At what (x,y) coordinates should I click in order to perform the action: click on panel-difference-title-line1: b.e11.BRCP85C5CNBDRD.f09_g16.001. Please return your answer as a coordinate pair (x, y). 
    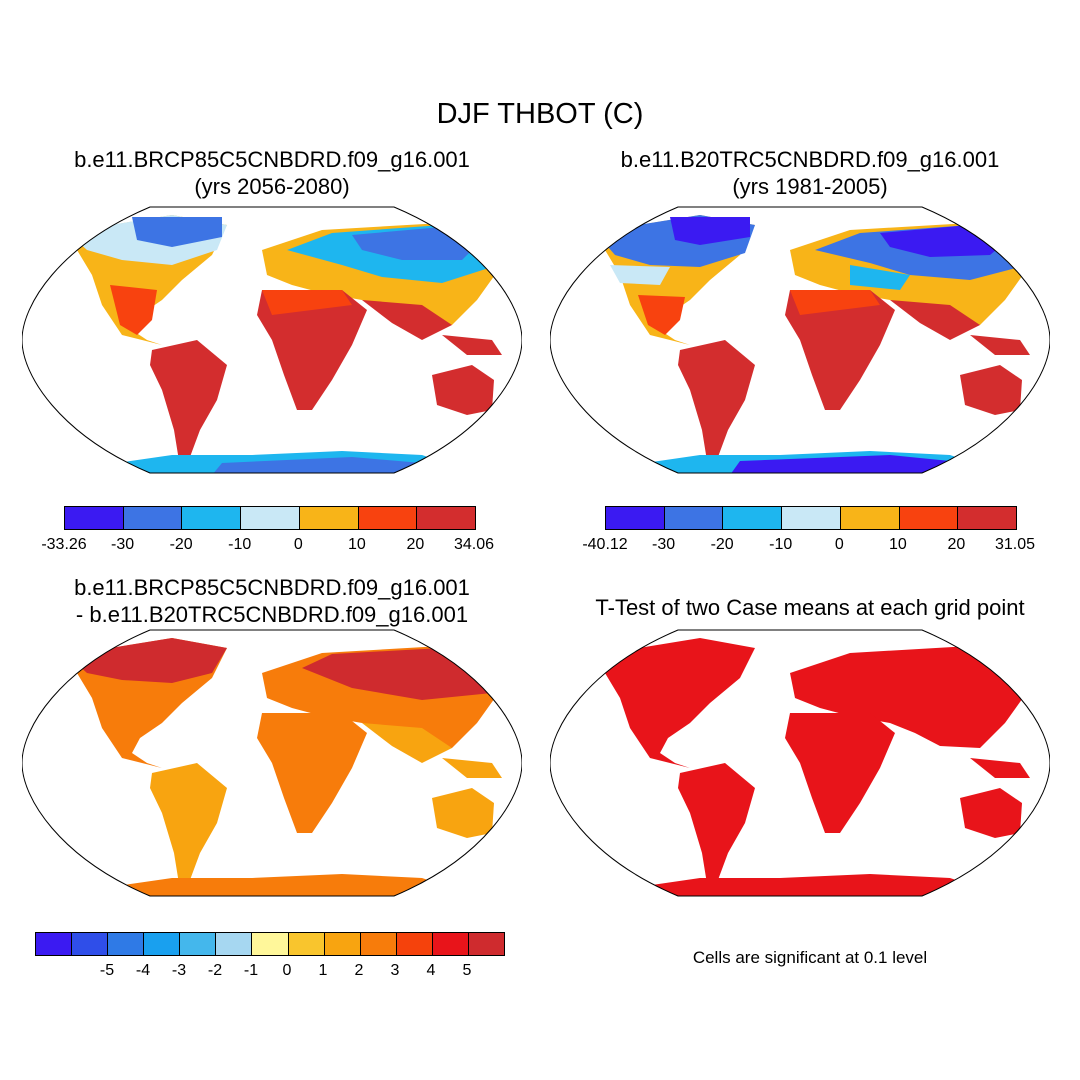
    Looking at the image, I should click on (272, 587).